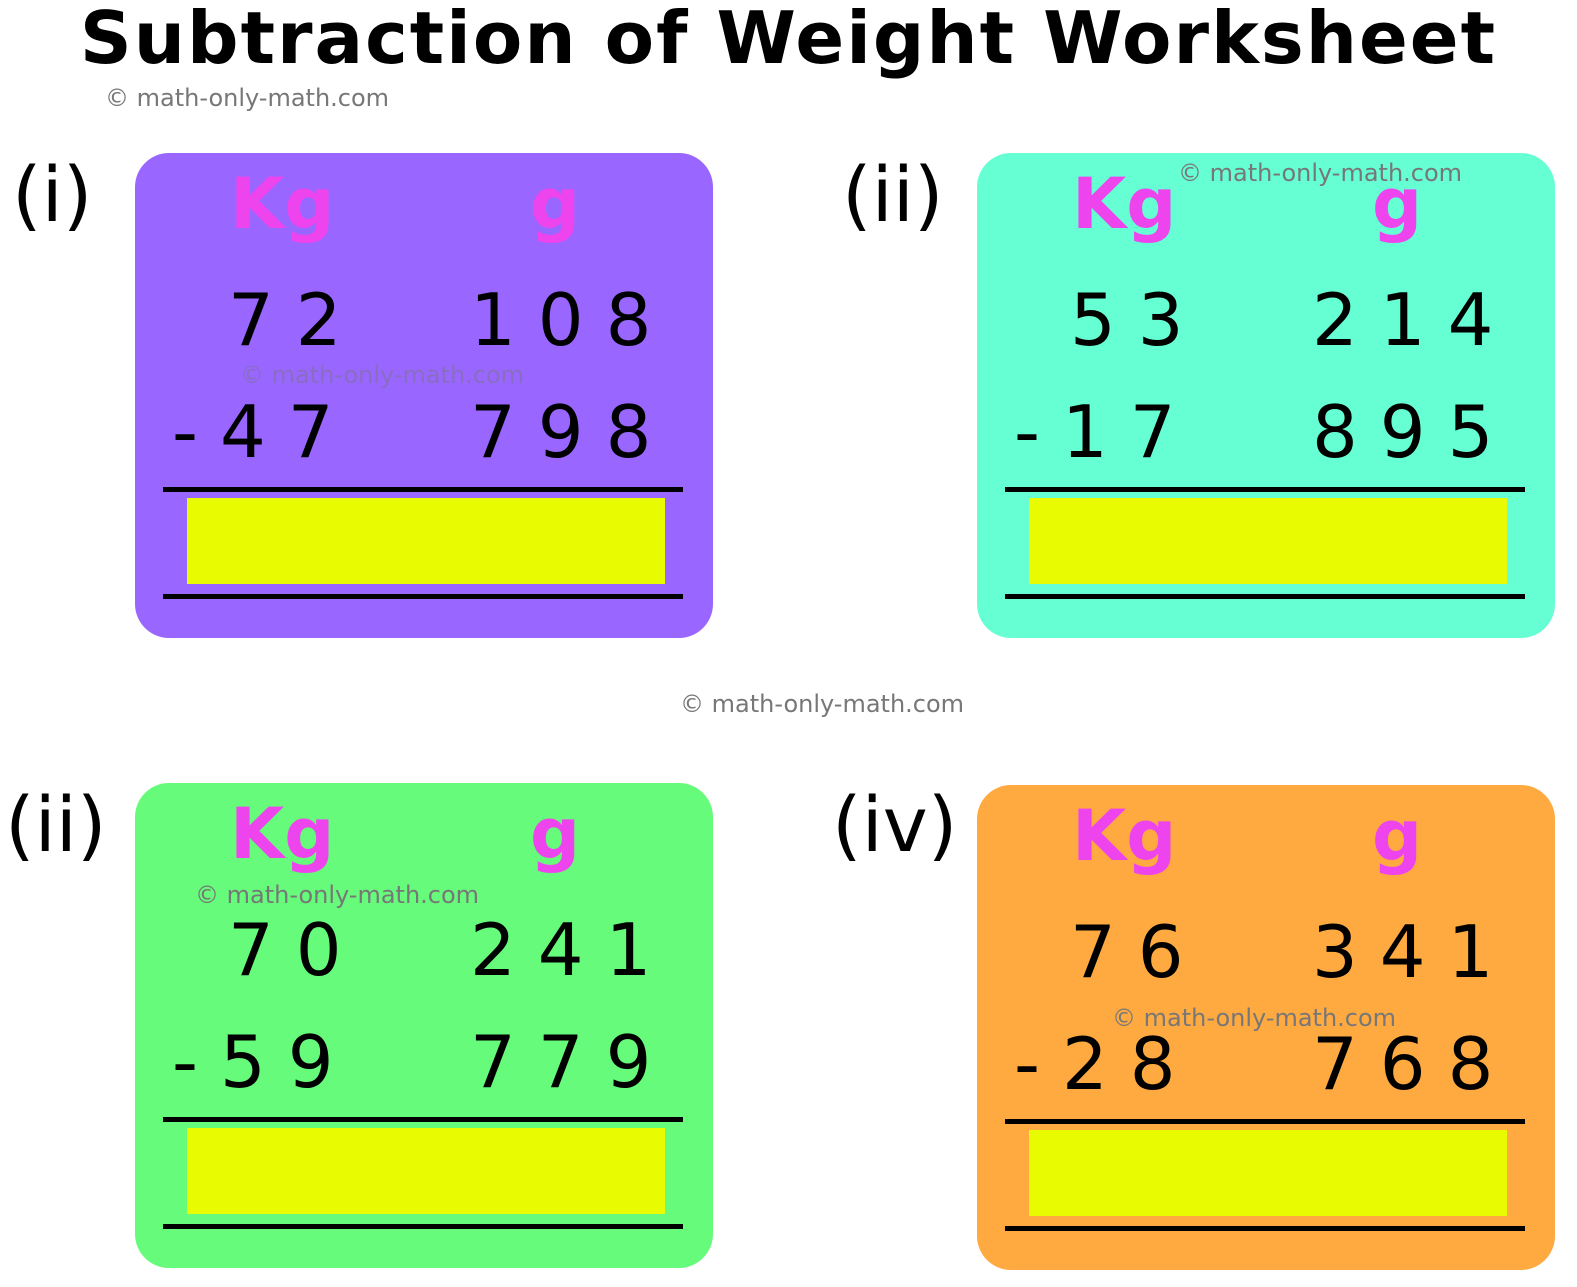  I want to click on problem-card: Kg g 53 214 -17 895 © math-only-math.com, so click(1266, 395).